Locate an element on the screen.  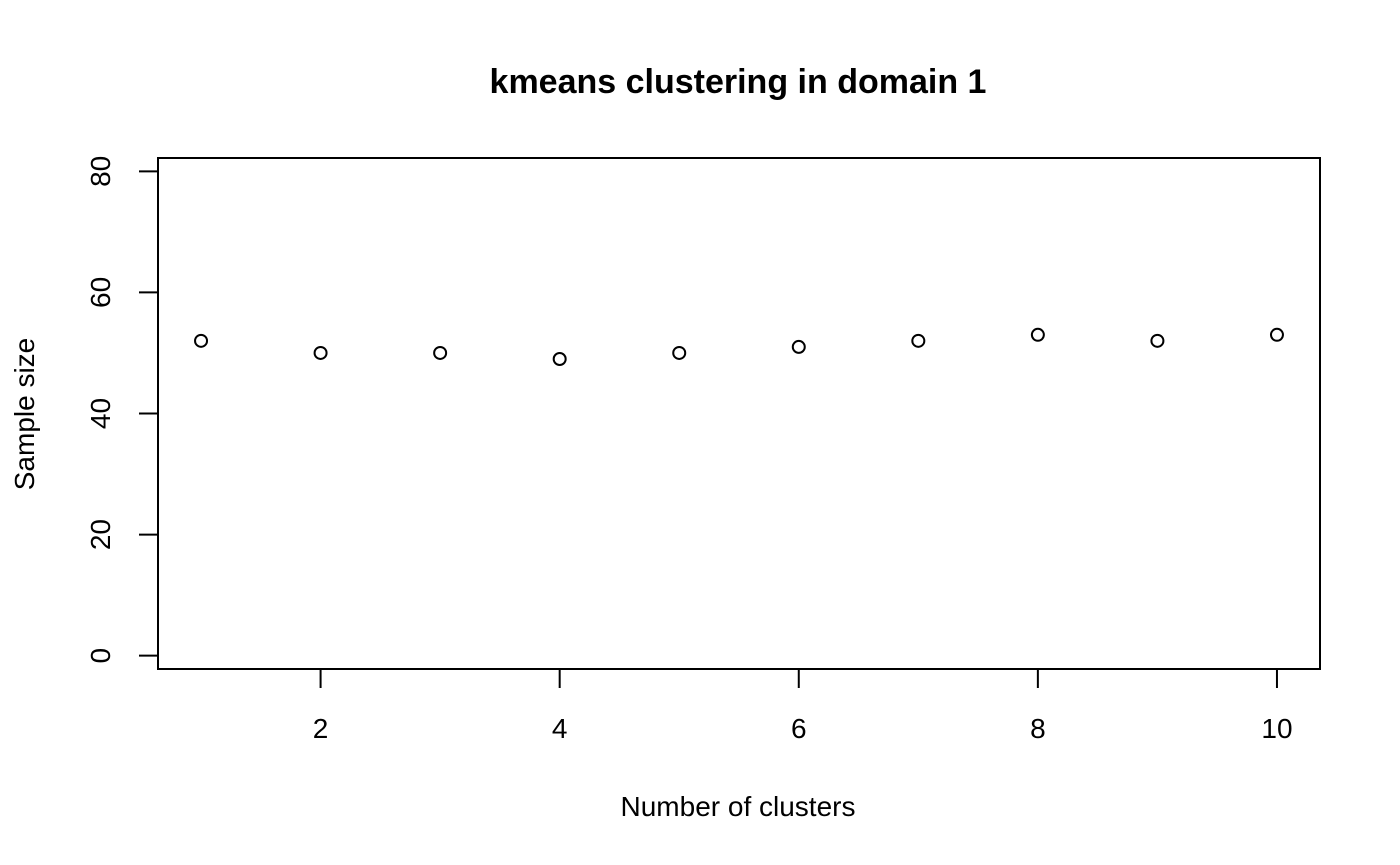
y-tick-label: 60 is located at coordinates (100, 292).